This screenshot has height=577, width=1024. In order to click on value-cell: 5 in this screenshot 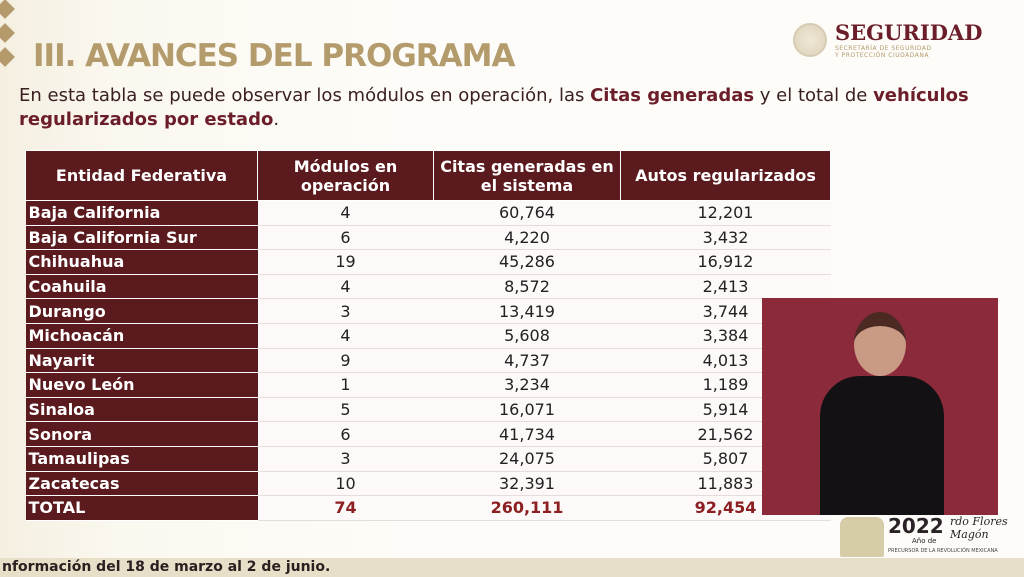, I will do `click(345, 410)`.